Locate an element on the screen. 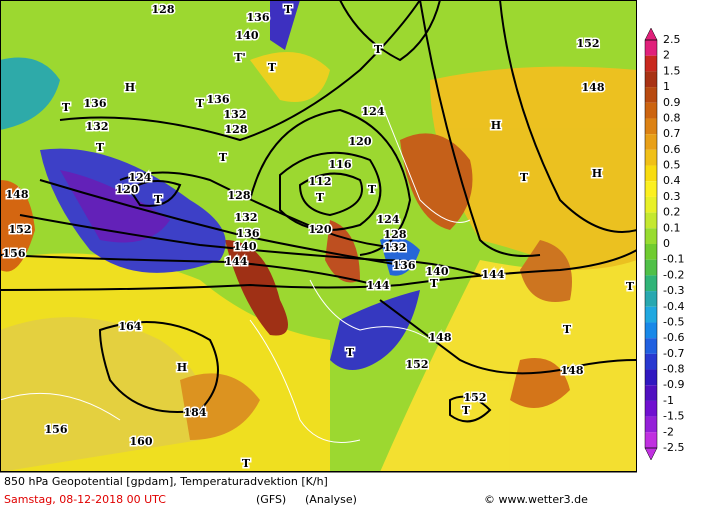 This screenshot has height=513, width=704. colorbar-label: 0.4 is located at coordinates (672, 180).